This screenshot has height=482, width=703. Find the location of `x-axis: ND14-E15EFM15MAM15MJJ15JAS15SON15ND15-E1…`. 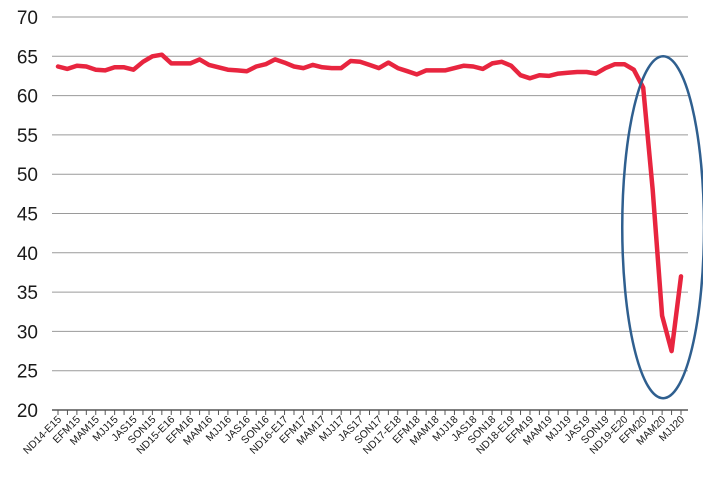

x-axis: ND14-E15EFM15MAM15MJJ15JAS15SON15ND15-E1… is located at coordinates (354, 433).